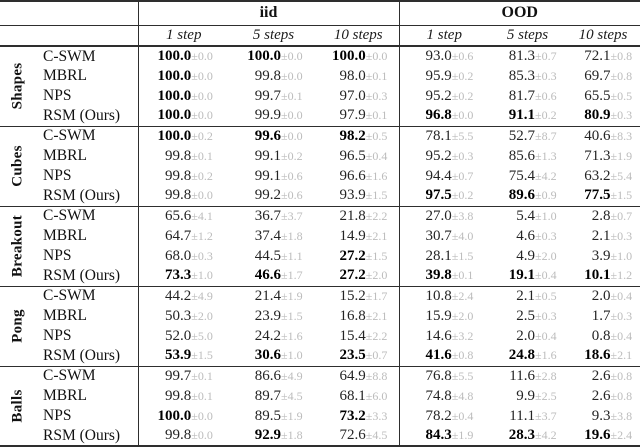  What do you see at coordinates (267, 375) in the screenshot?
I see `accuracy-value: 86.6` at bounding box center [267, 375].